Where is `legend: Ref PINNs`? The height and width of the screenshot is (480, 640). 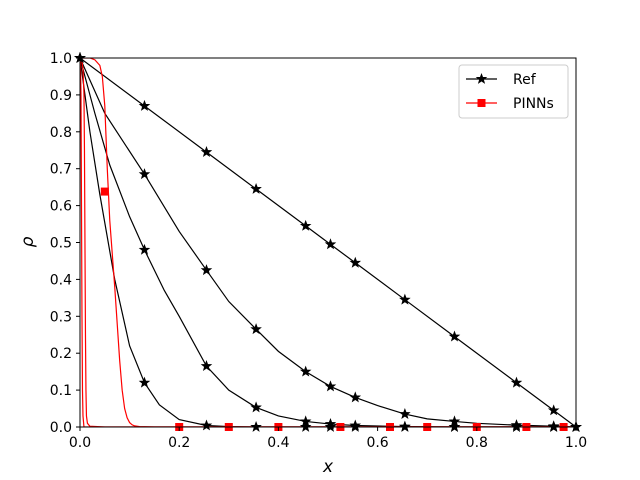
legend: Ref PINNs is located at coordinates (513, 91).